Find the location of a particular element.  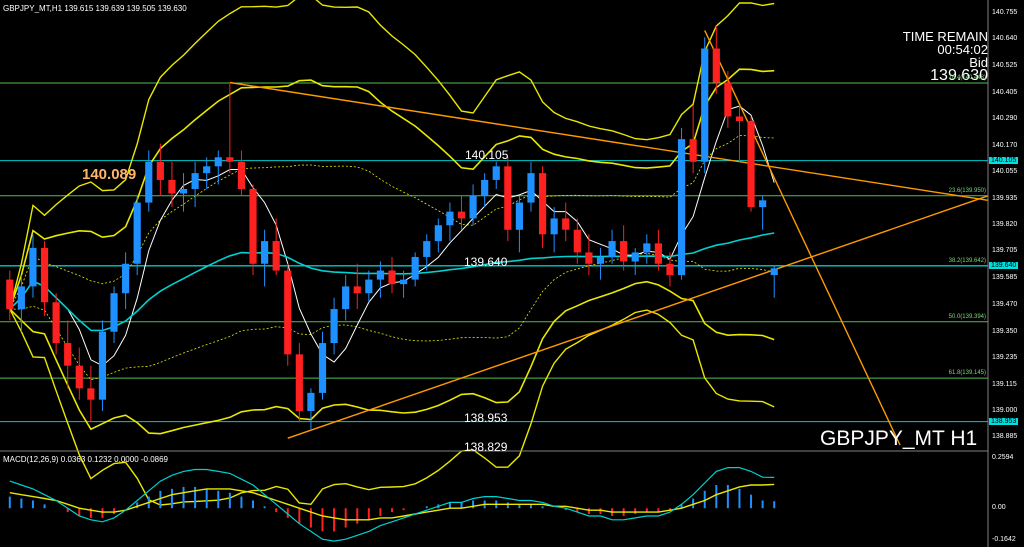

price-tick-label: 140.640 is located at coordinates (1005, 39).